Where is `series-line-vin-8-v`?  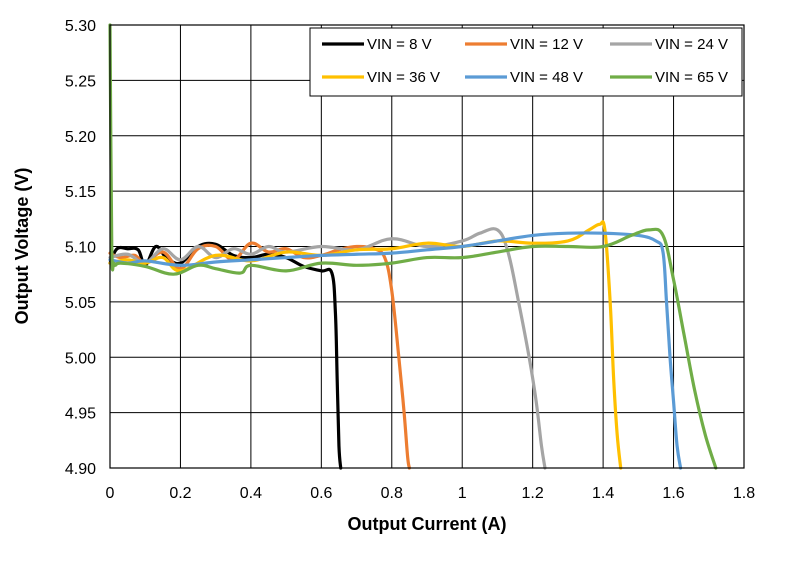
series-line-vin-8-v is located at coordinates (225, 355).